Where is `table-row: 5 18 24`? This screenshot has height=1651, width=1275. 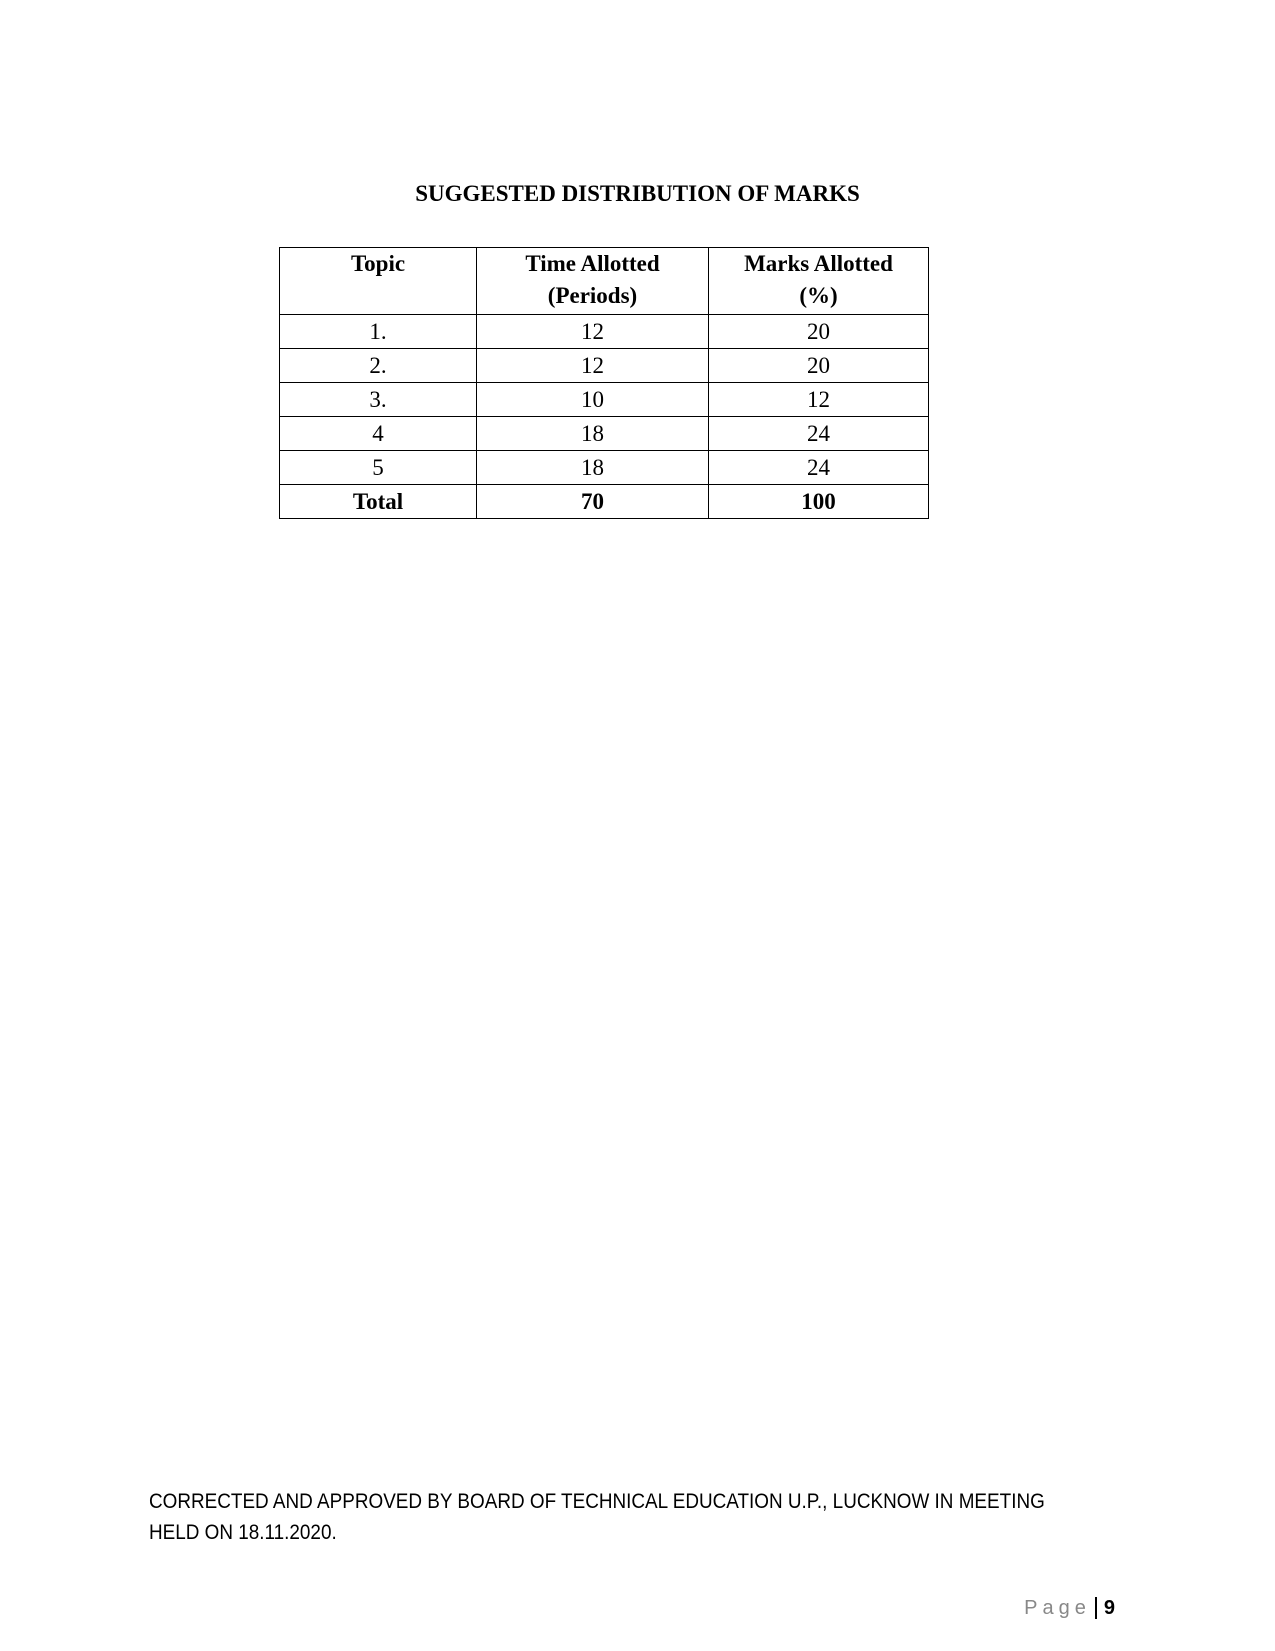 table-row: 5 18 24 is located at coordinates (604, 467).